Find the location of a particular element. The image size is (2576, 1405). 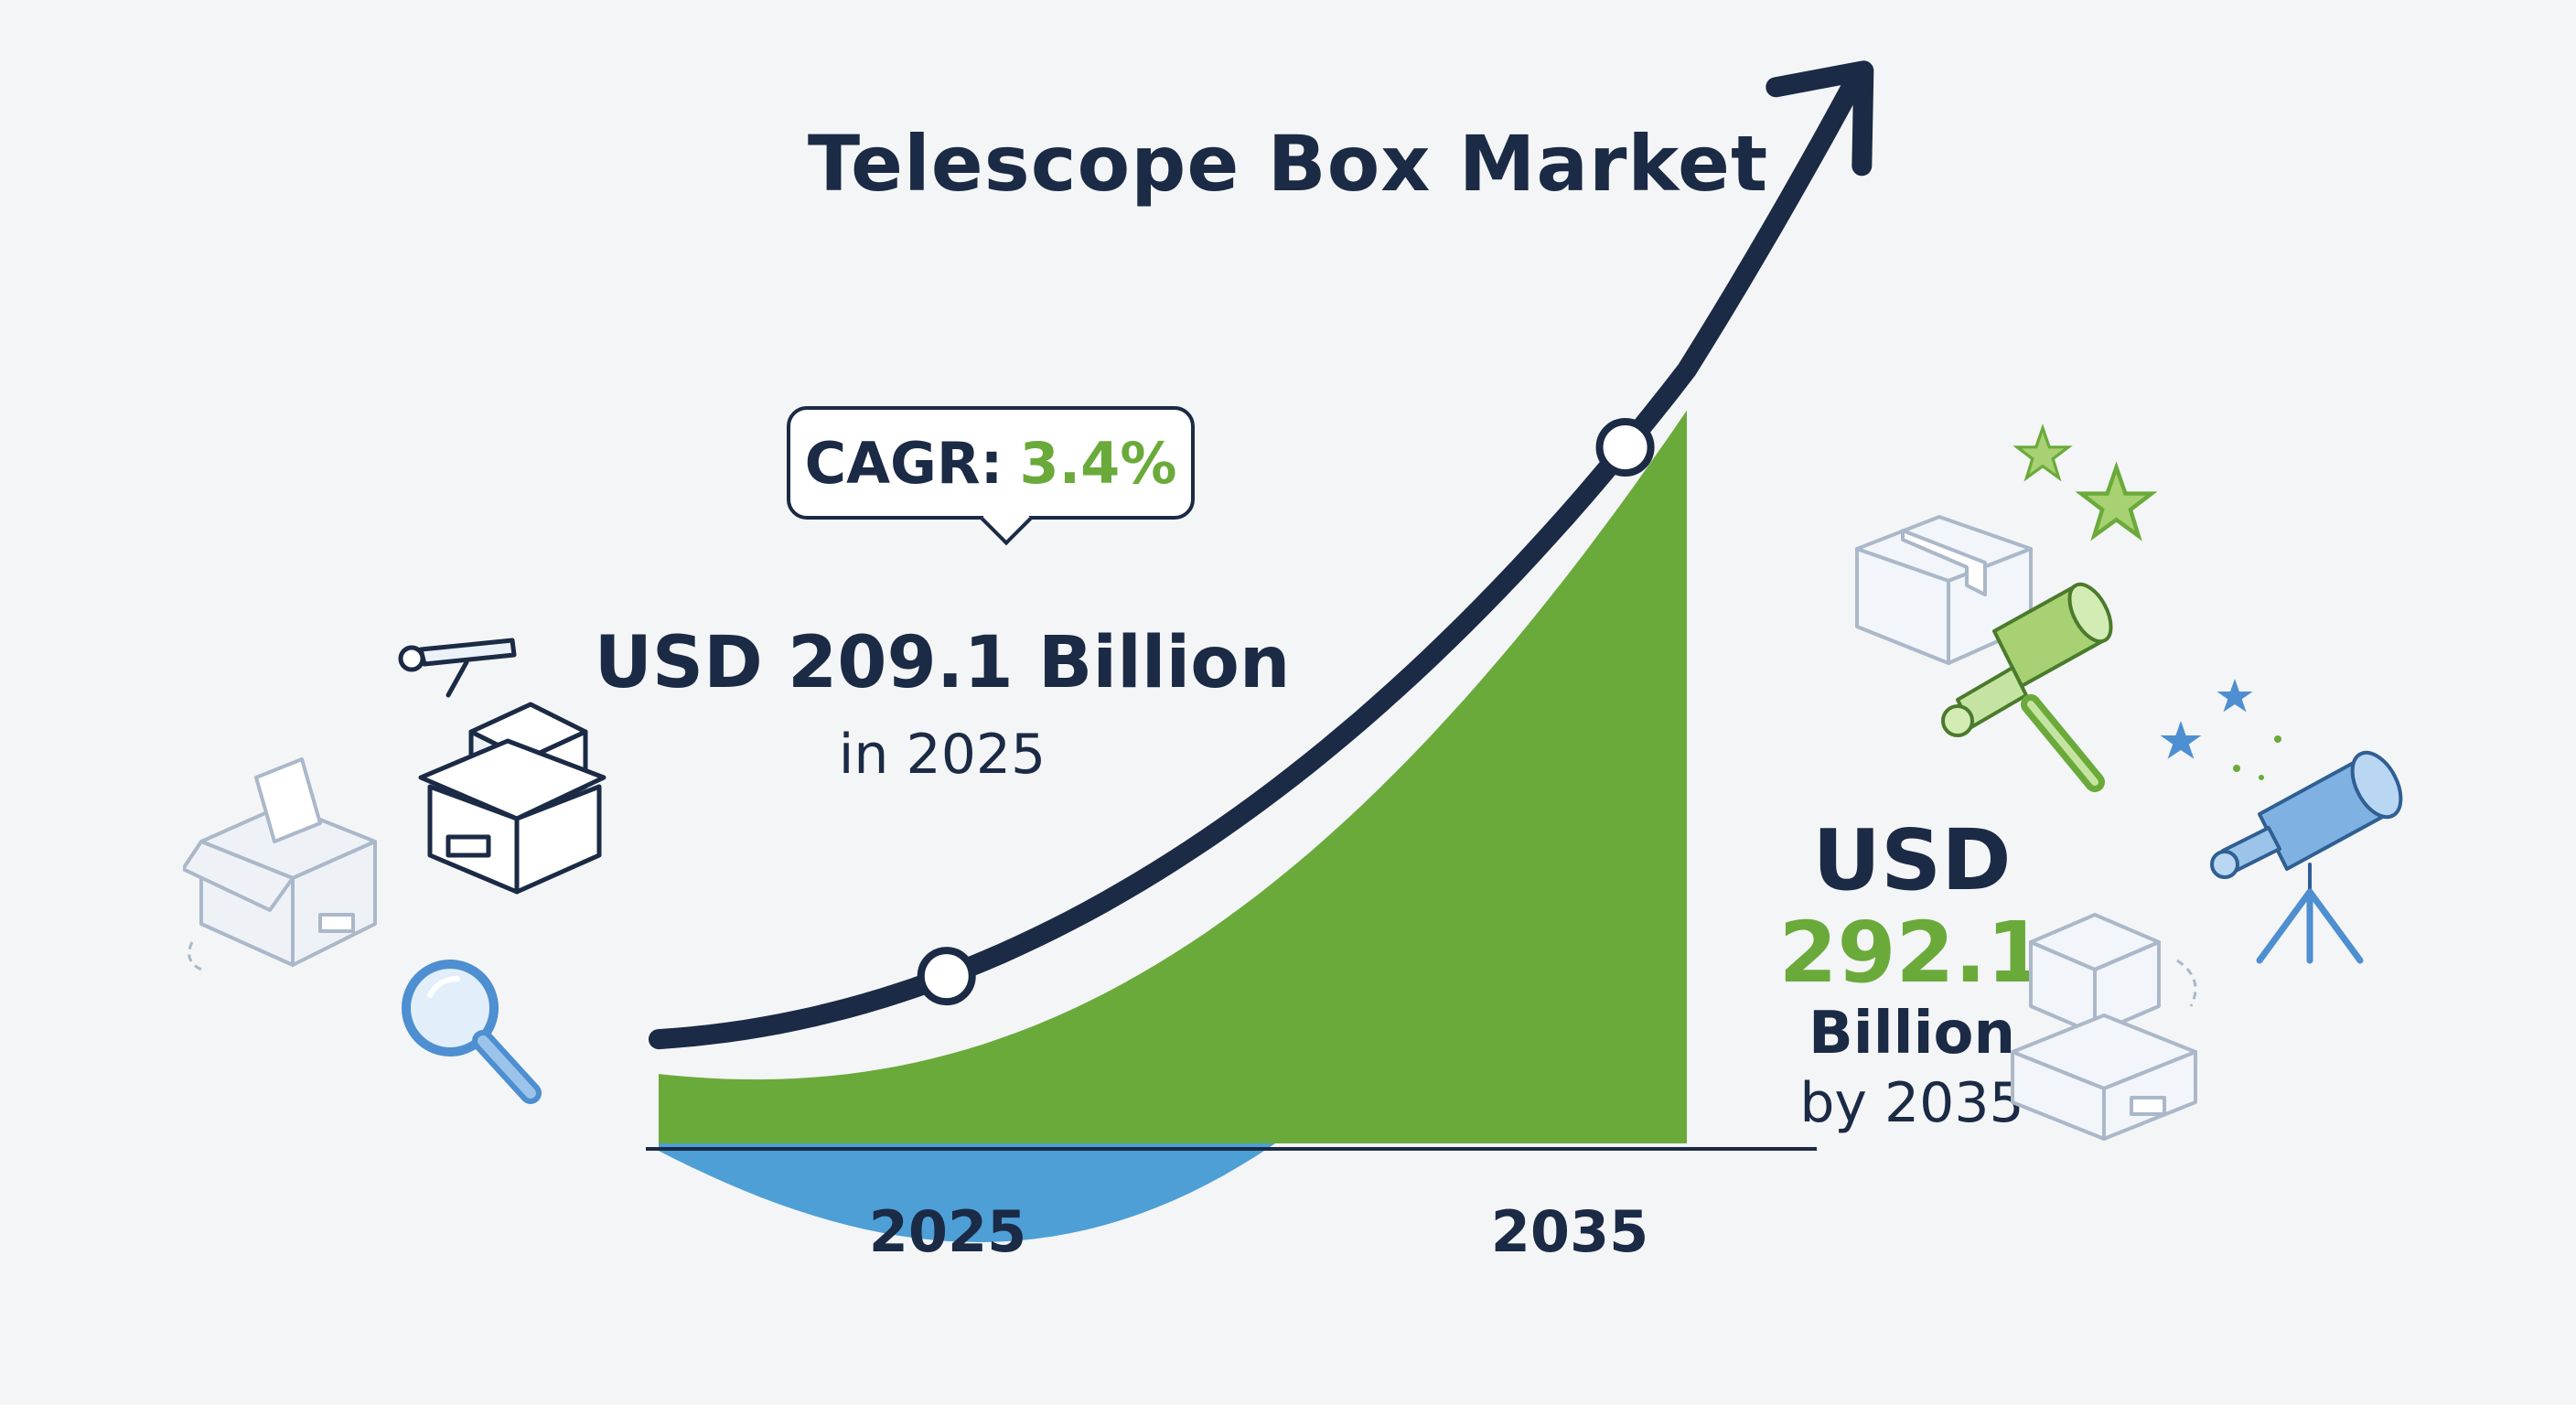

start-point is located at coordinates (947, 976).